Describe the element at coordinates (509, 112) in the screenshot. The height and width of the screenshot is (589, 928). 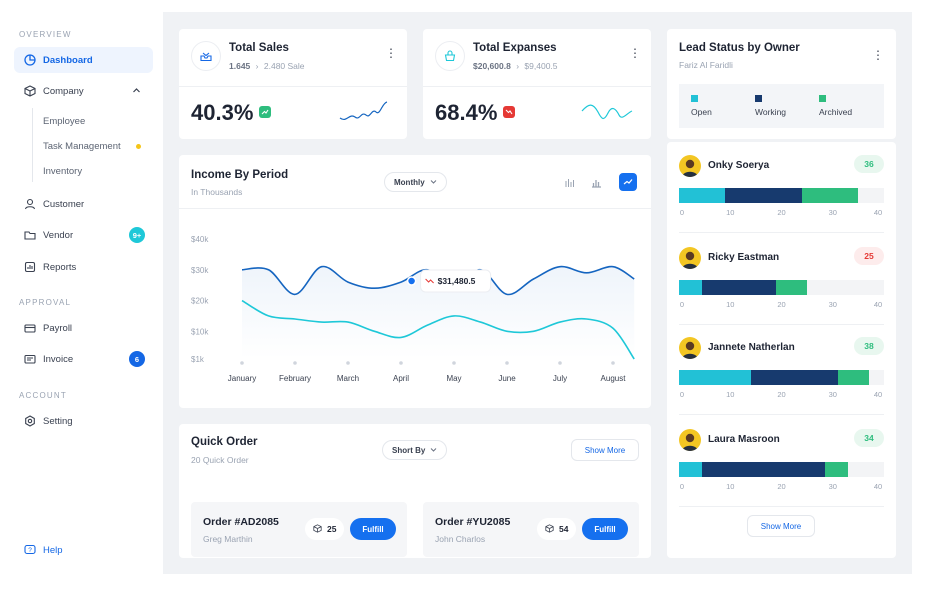
I see `trend-down-icon` at that location.